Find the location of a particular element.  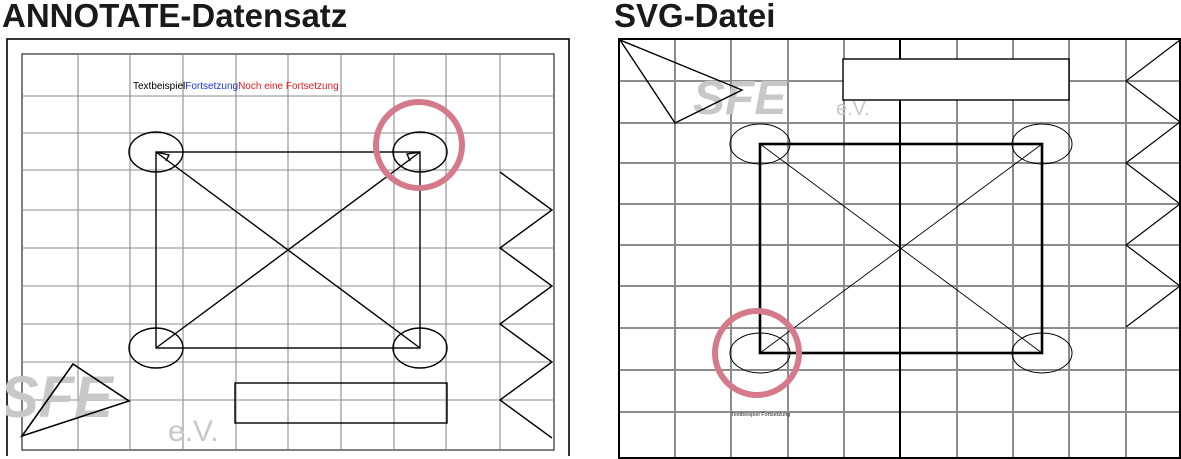

annotation-text-part-3: Noch eine Fortsetzung is located at coordinates (288, 86).